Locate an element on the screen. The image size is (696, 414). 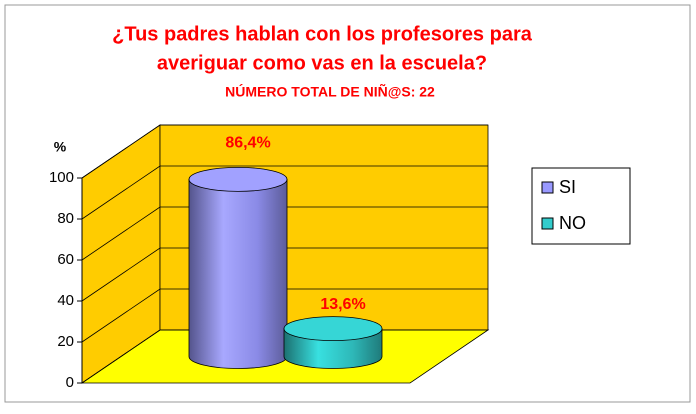
y-tick-label: 80 is located at coordinates (65, 218).